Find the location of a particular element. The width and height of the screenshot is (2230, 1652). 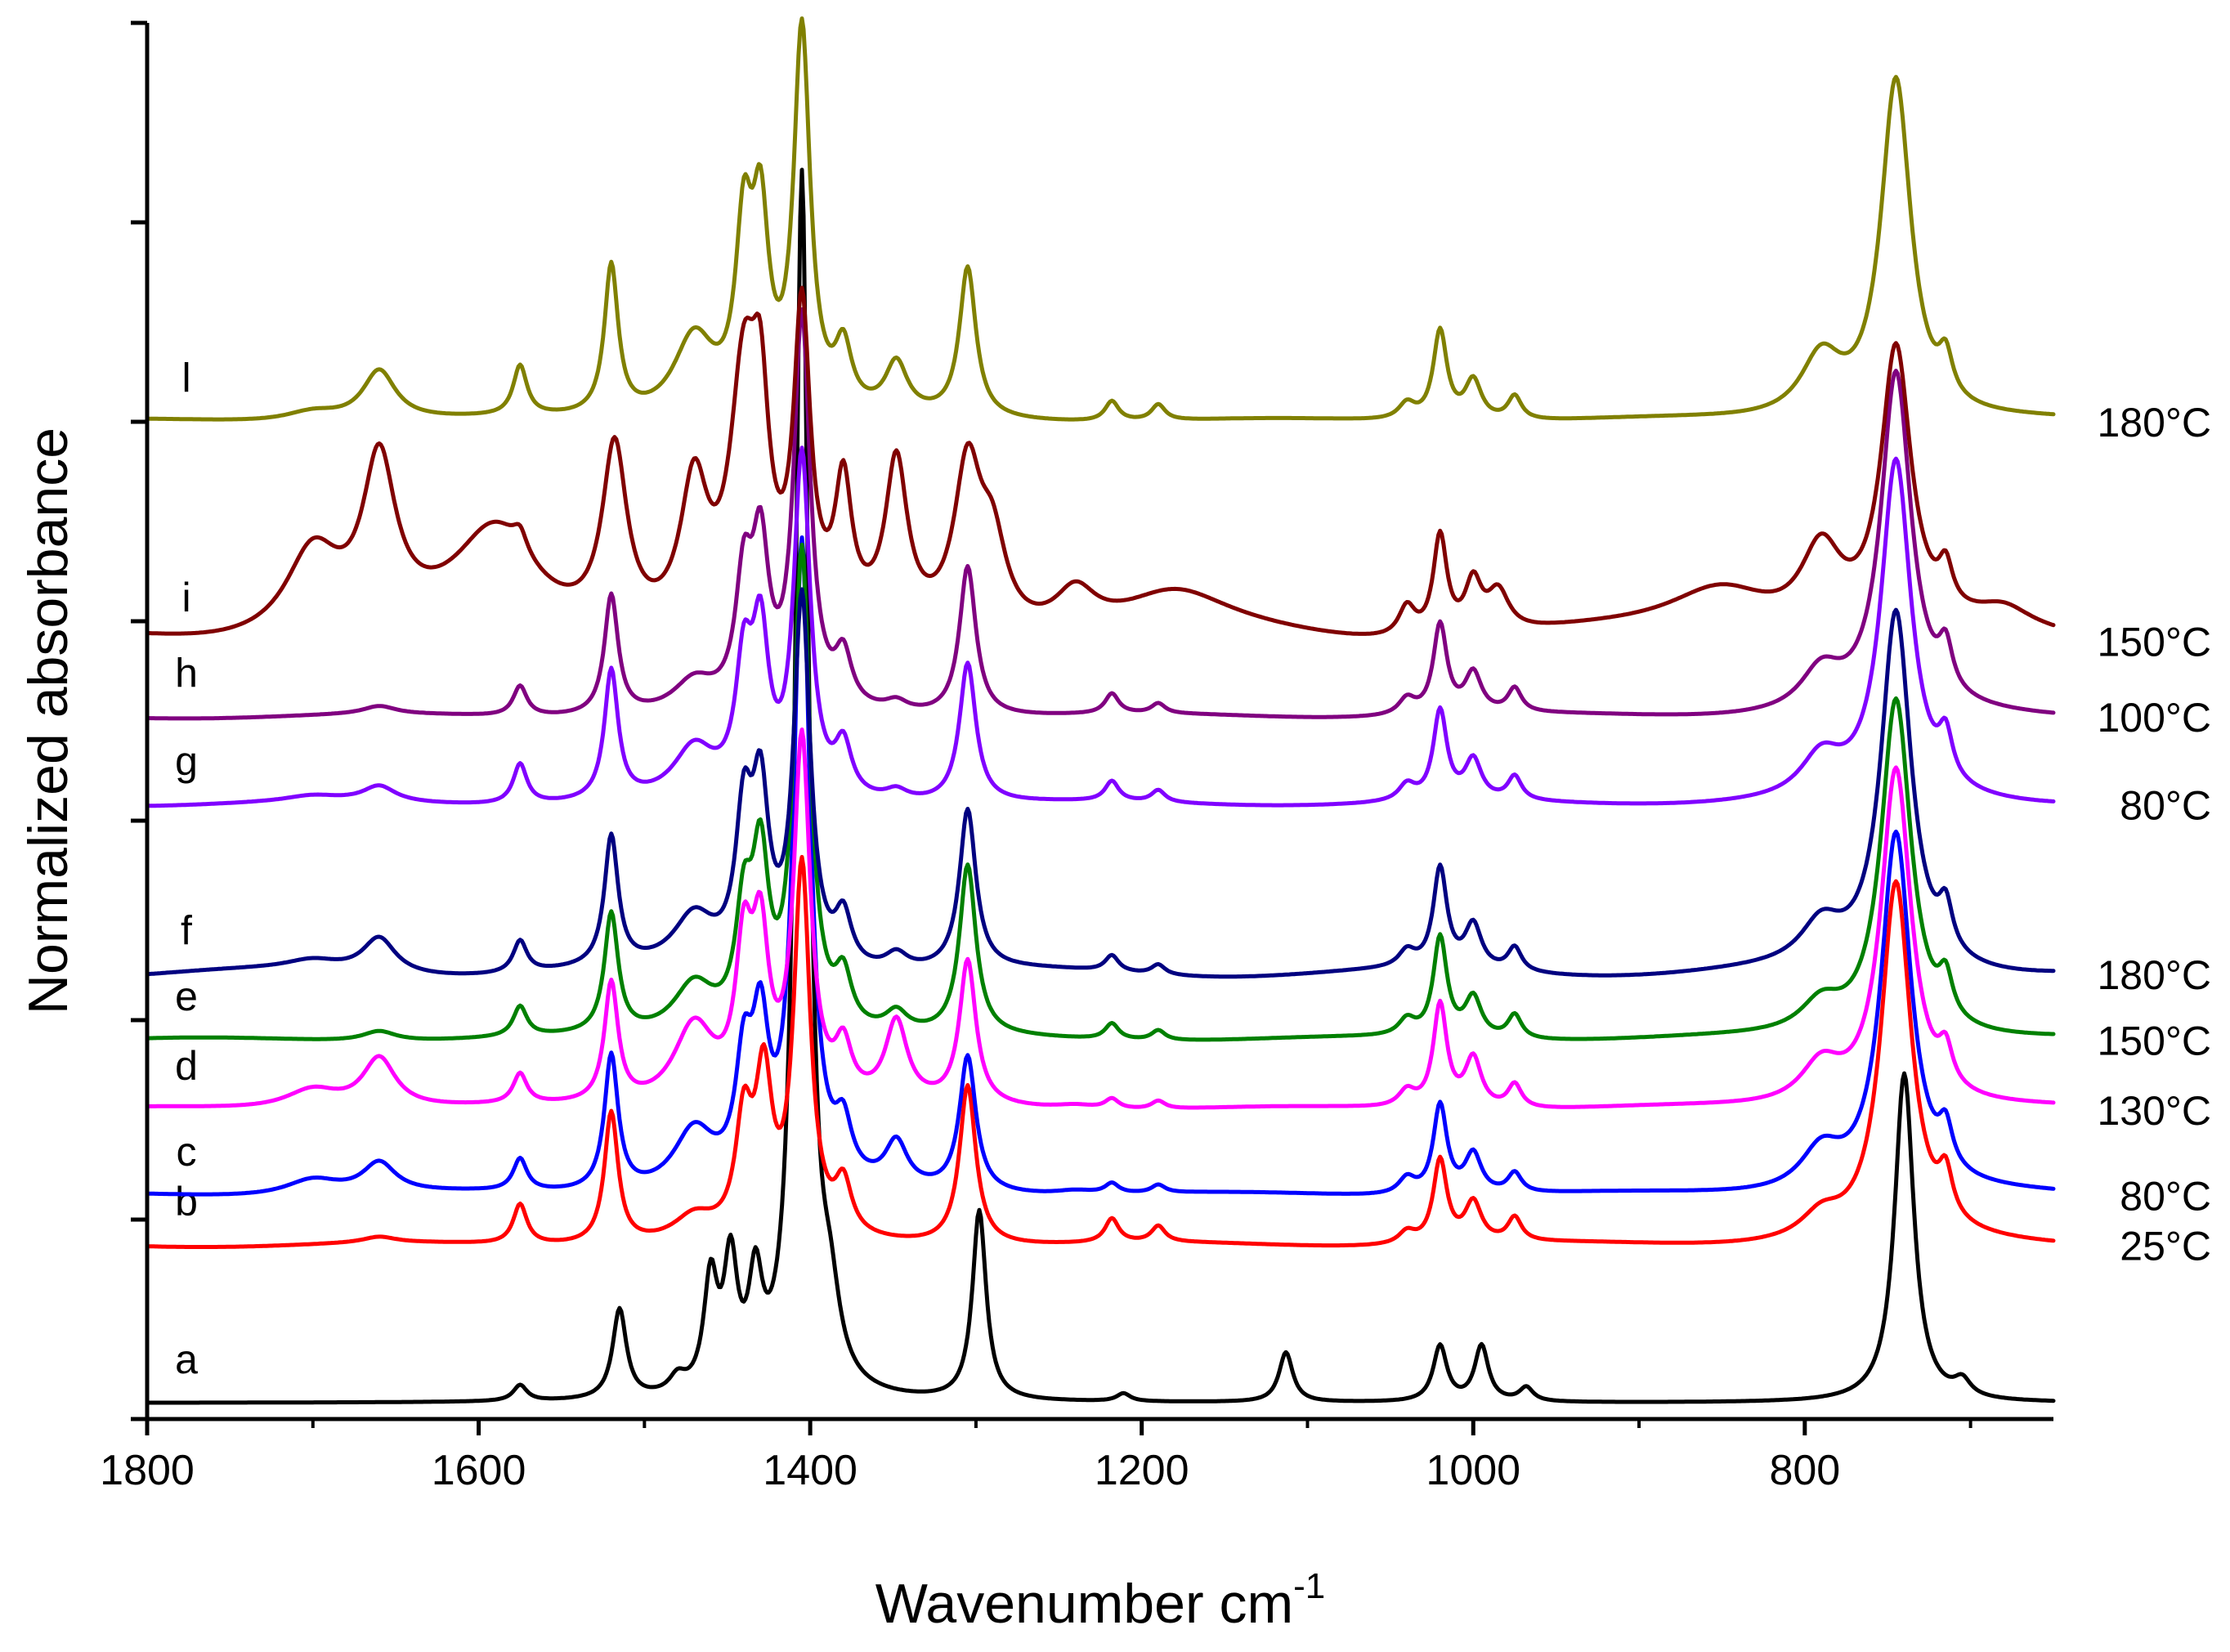

x-tick-label: 1800 is located at coordinates (147, 1470).